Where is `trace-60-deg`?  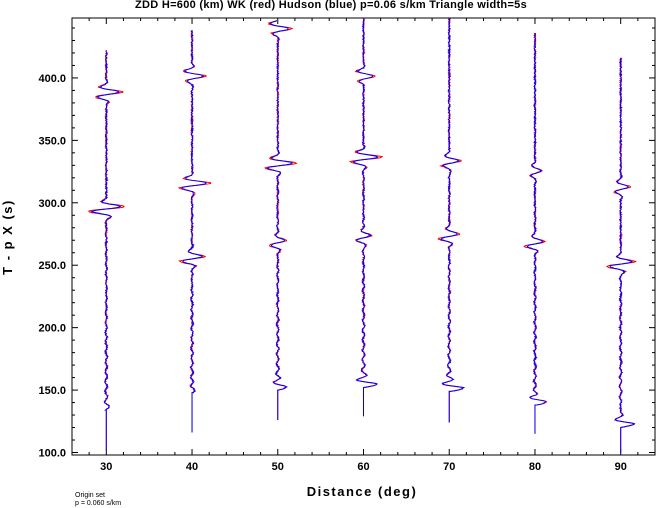
trace-60-deg is located at coordinates (366, 217).